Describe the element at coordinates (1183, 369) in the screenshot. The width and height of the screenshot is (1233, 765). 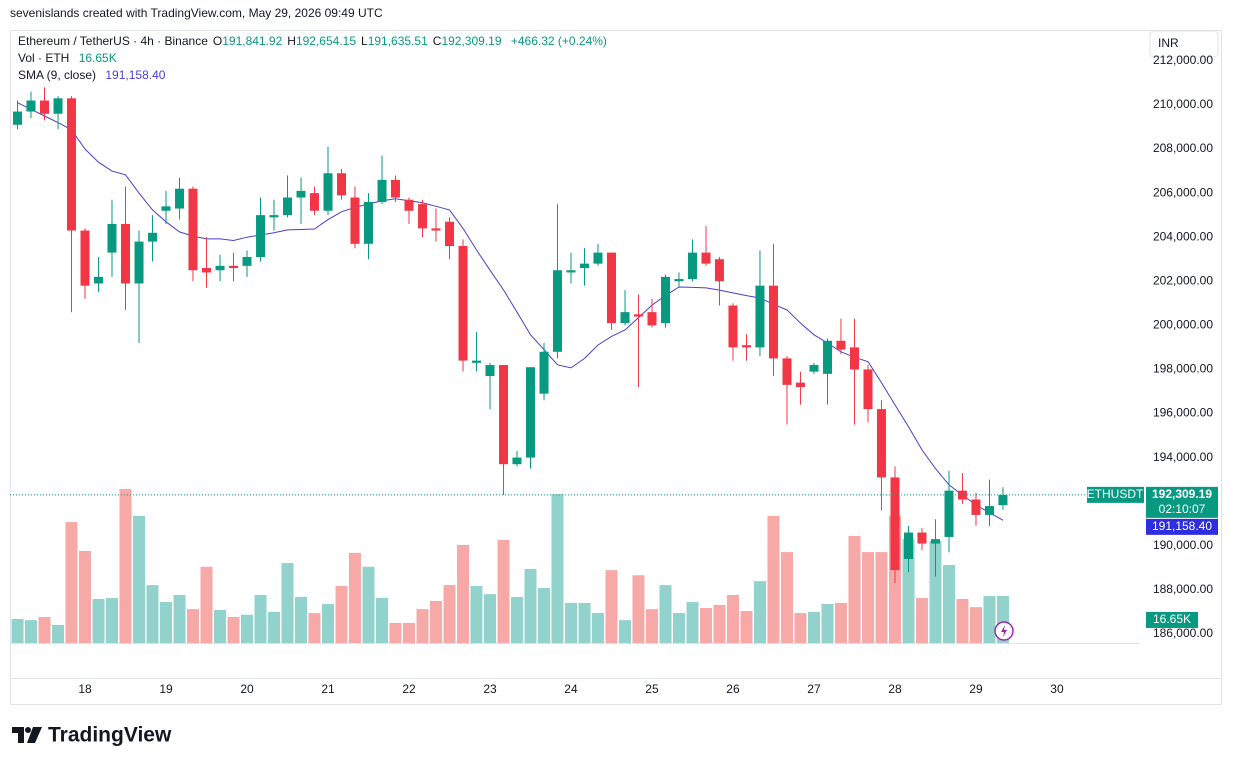
I see `y-tick-label: 198,000.00` at that location.